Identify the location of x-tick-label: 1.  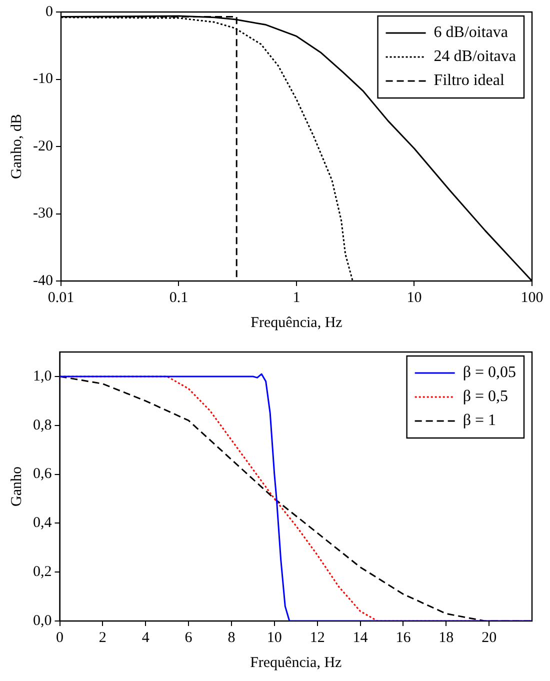
(296, 298).